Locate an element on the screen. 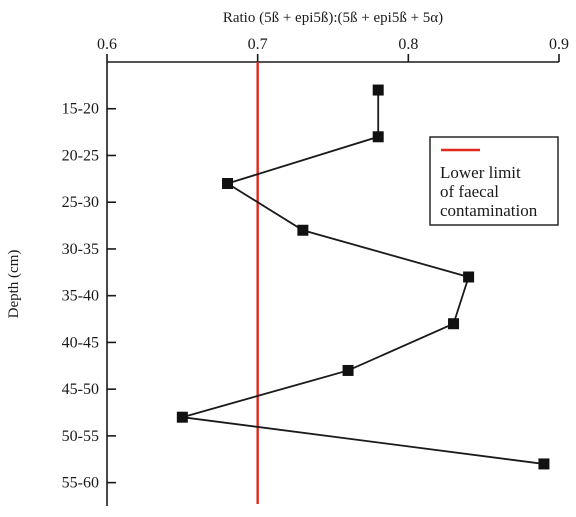  y-tick-label: 20-25 is located at coordinates (80, 155).